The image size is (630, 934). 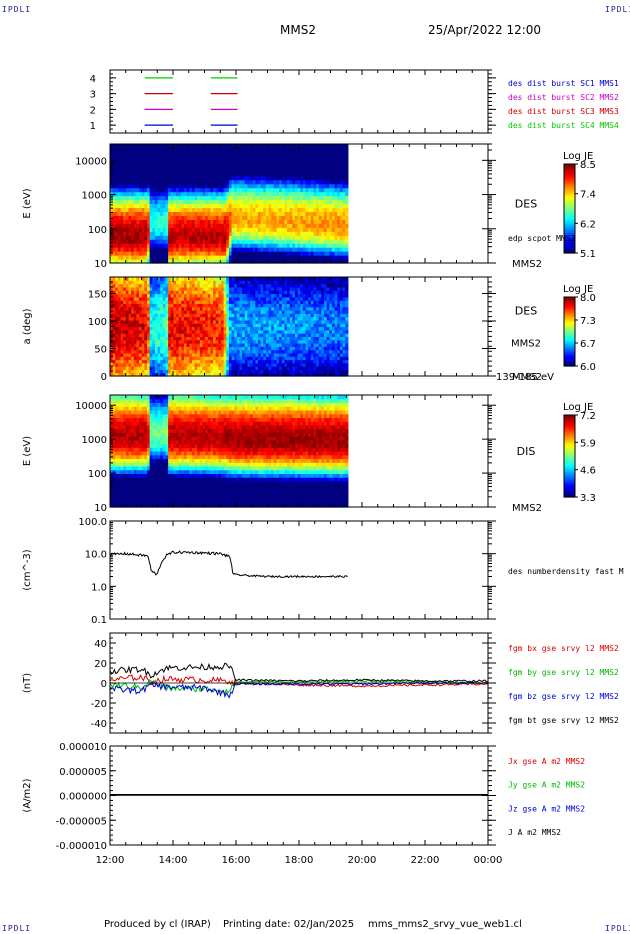 I want to click on des-energy-colorbar-cell, so click(x=569, y=252).